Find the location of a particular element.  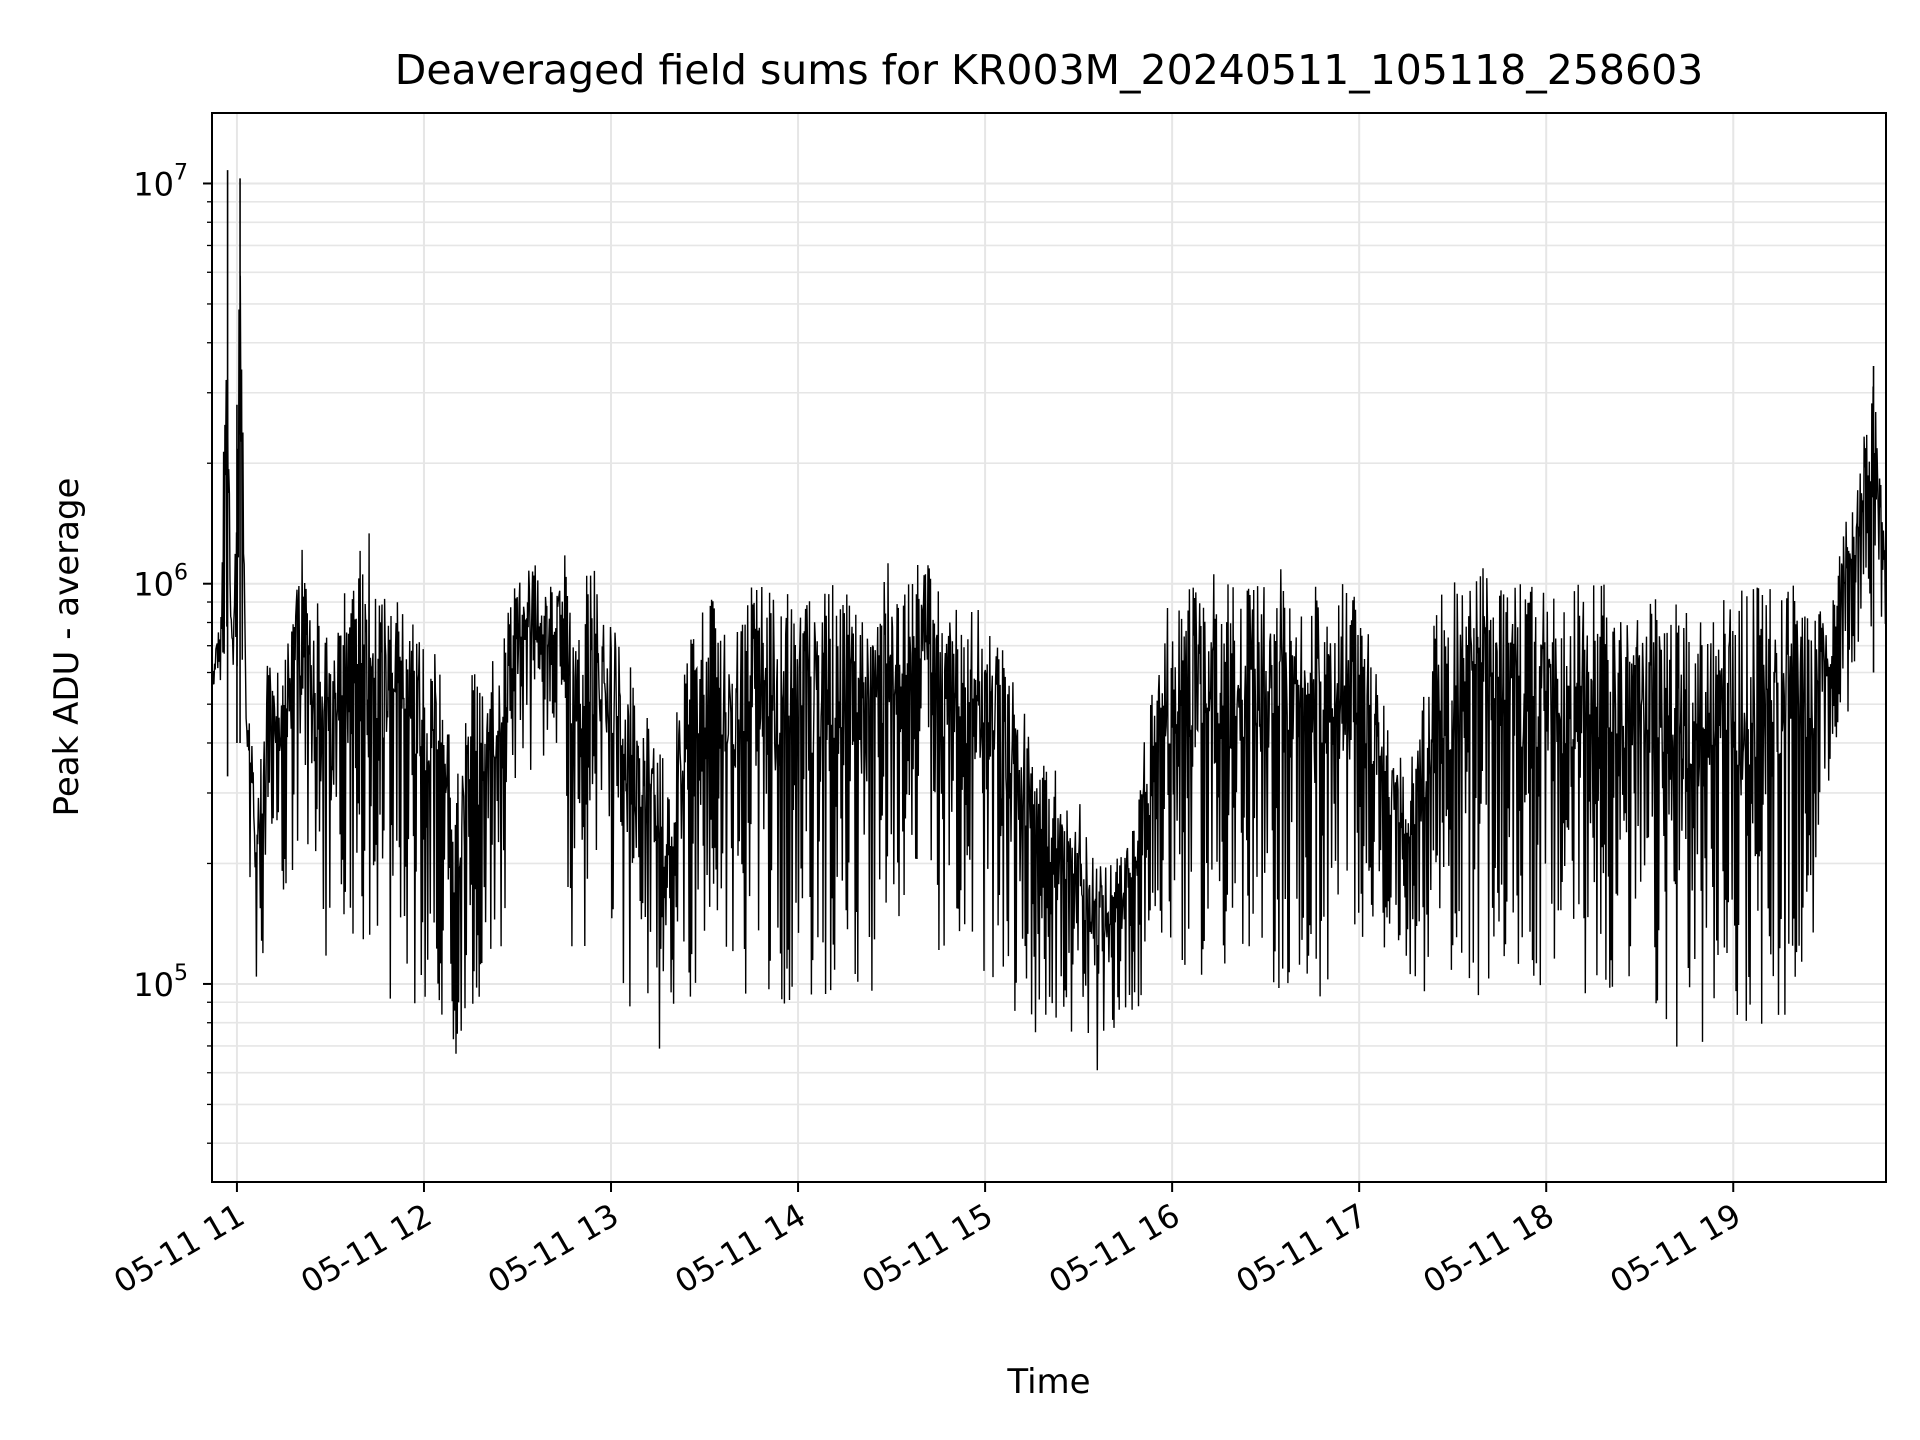

y-tick-label: 10⁶ is located at coordinates (160, 582).